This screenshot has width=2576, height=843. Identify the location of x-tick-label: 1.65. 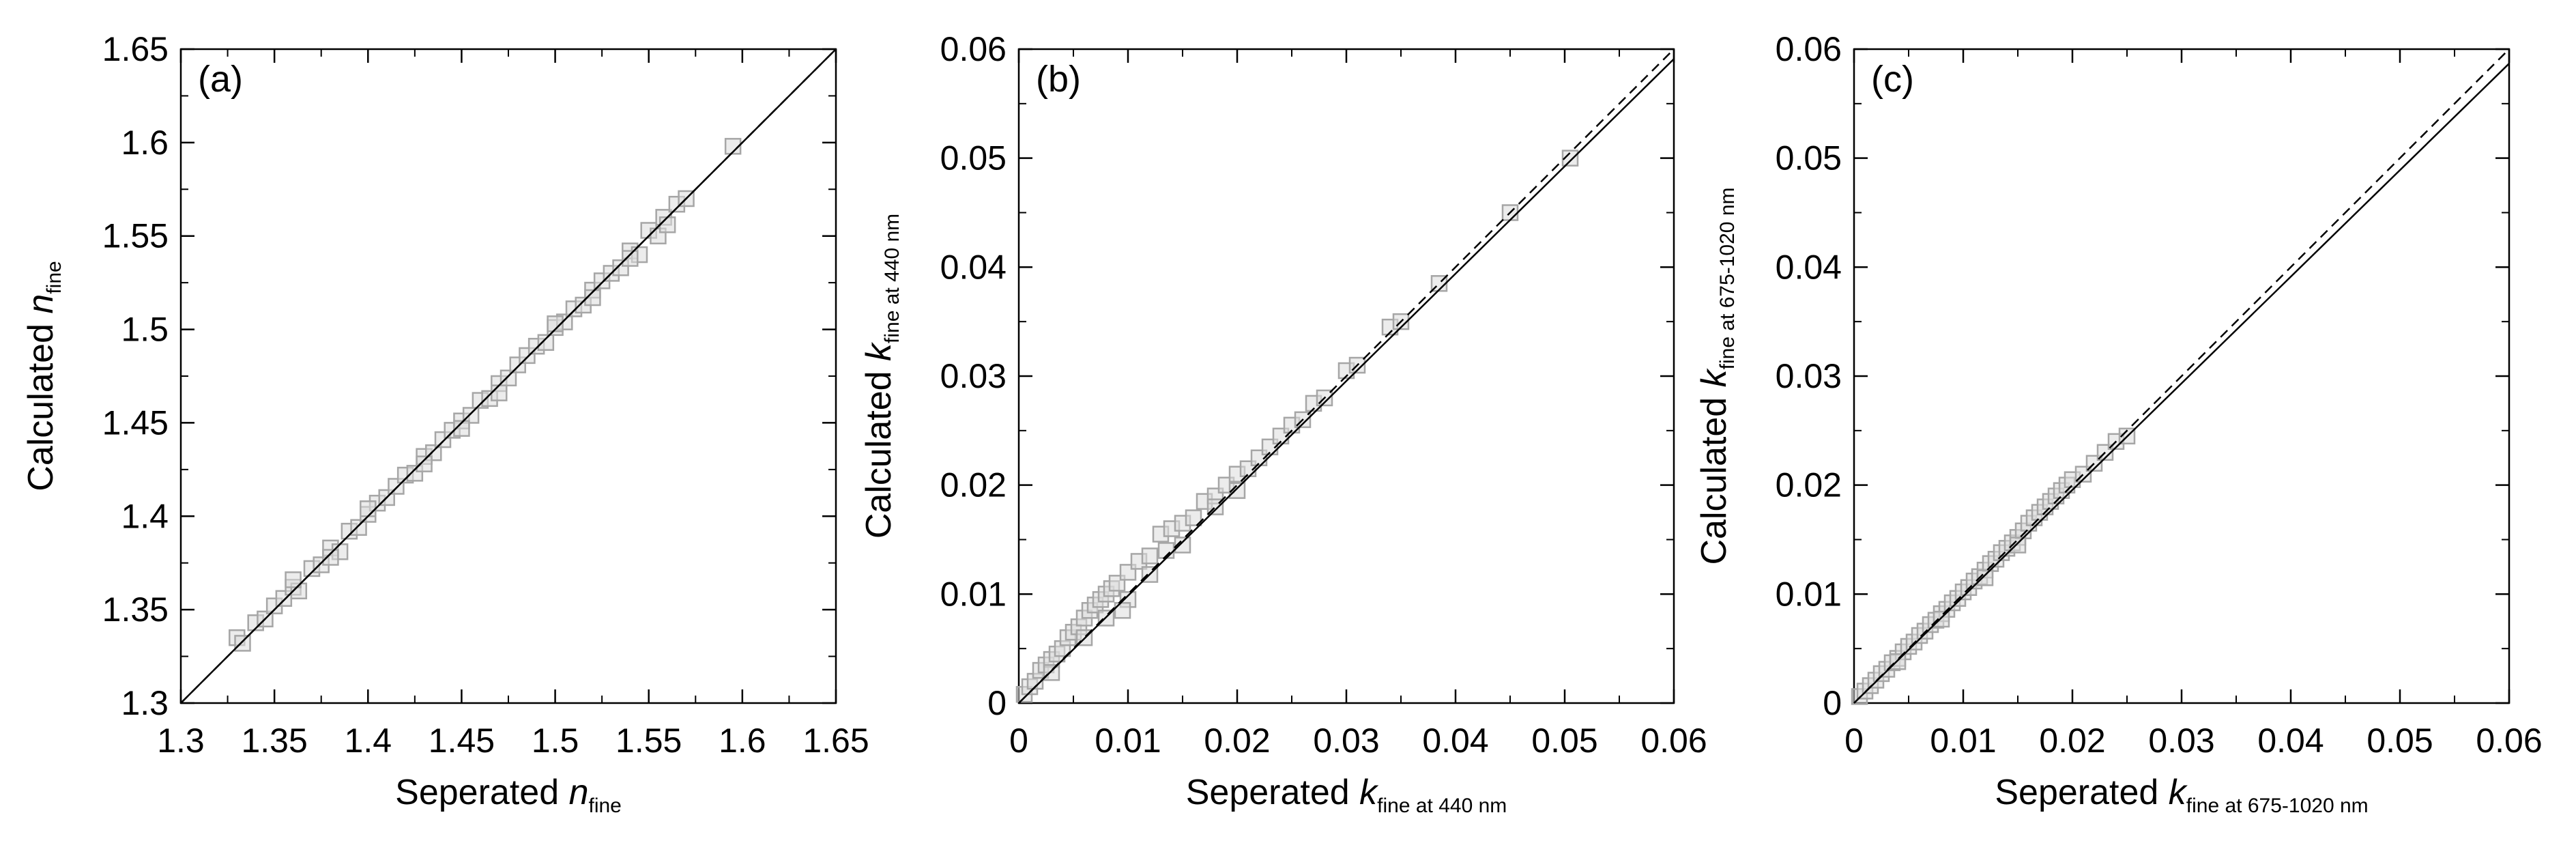
(835, 741).